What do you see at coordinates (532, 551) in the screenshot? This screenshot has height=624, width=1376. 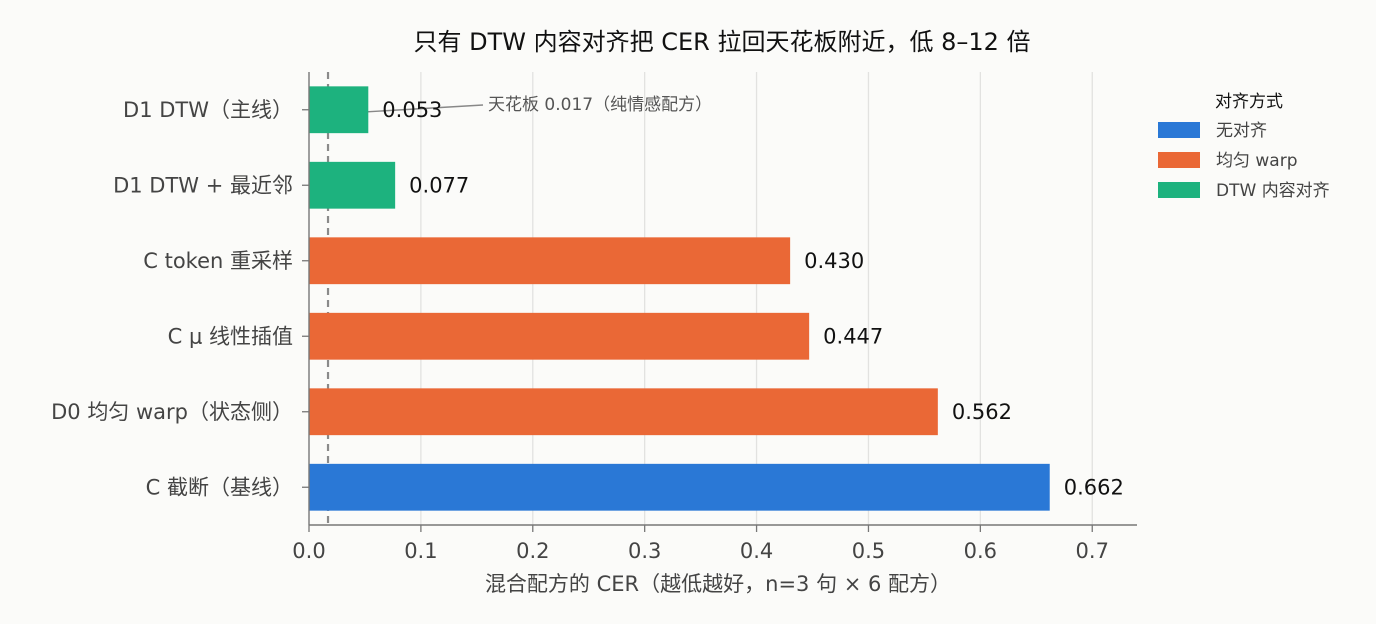 I see `x-tick-label: 0.2` at bounding box center [532, 551].